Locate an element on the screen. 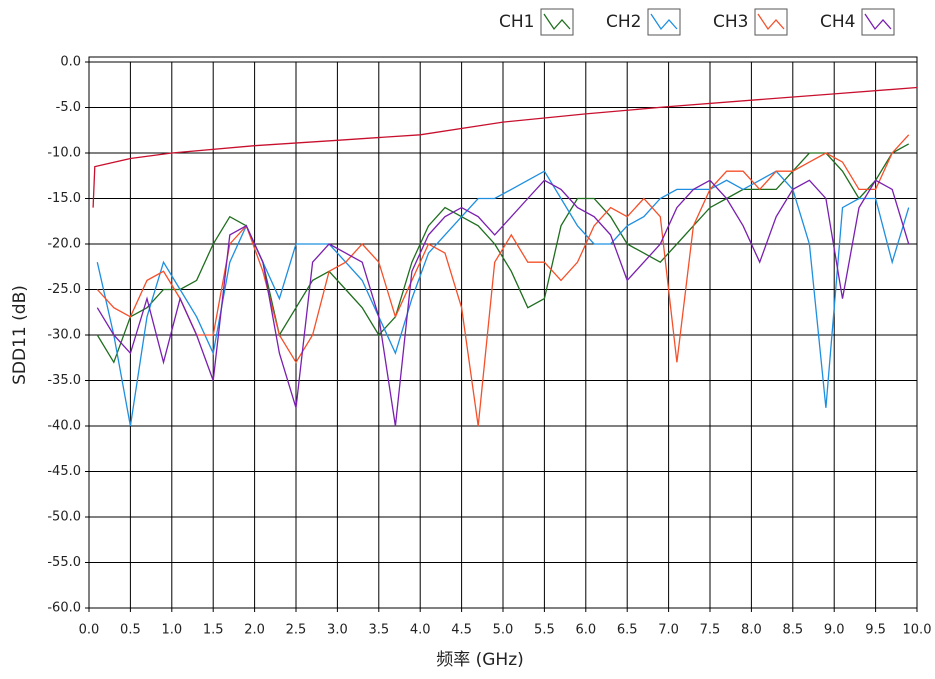  y-tick-label: -35.0 is located at coordinates (64, 380).